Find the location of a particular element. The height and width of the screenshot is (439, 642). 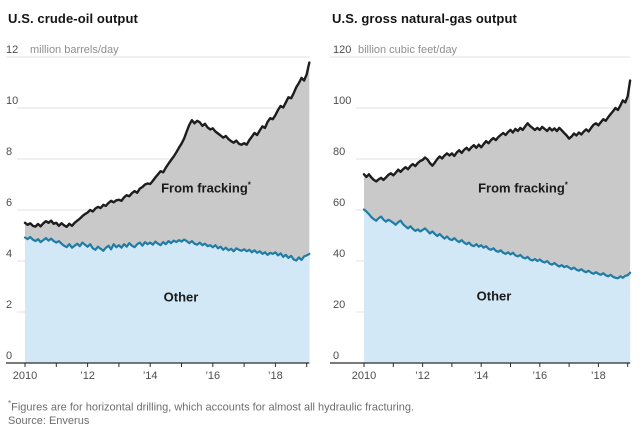

crude-oil-chart-title: U.S. crude-oil output is located at coordinates (73, 18).